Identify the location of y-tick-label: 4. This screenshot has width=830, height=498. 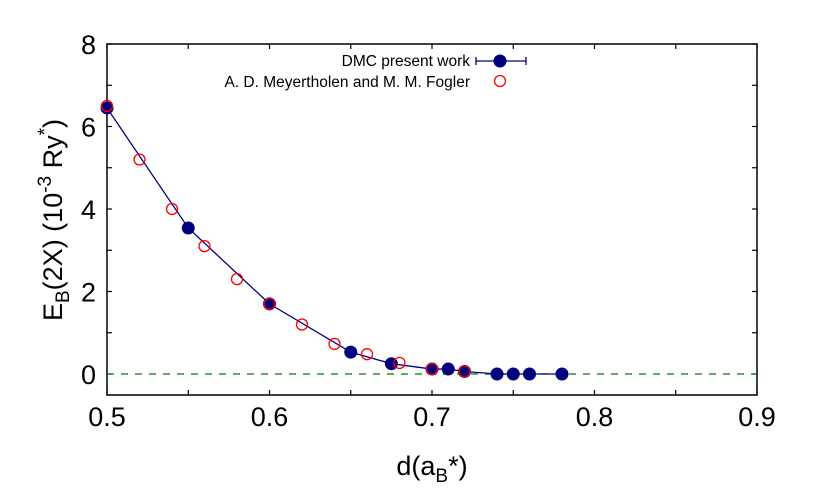
(88, 210).